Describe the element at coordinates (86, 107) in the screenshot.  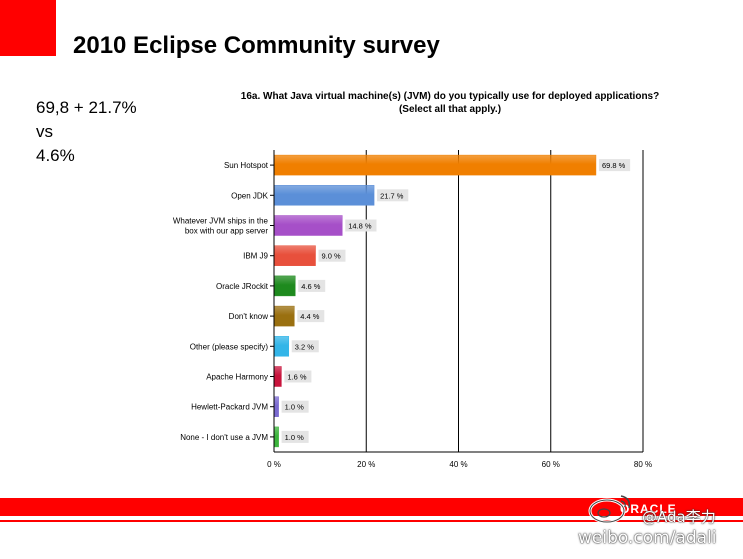
I see `side-note-line-1: 69,8 + 21.7%` at that location.